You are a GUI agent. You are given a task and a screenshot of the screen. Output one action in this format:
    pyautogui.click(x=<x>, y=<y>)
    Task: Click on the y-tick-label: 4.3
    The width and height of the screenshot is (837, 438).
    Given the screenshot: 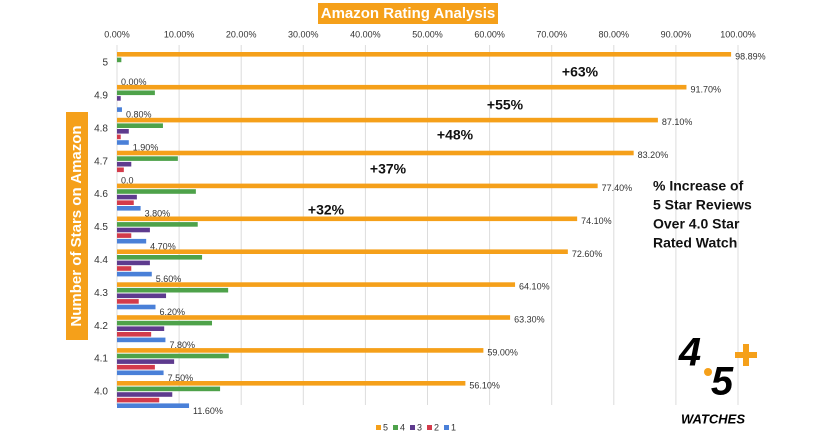 What is the action you would take?
    pyautogui.click(x=101, y=293)
    